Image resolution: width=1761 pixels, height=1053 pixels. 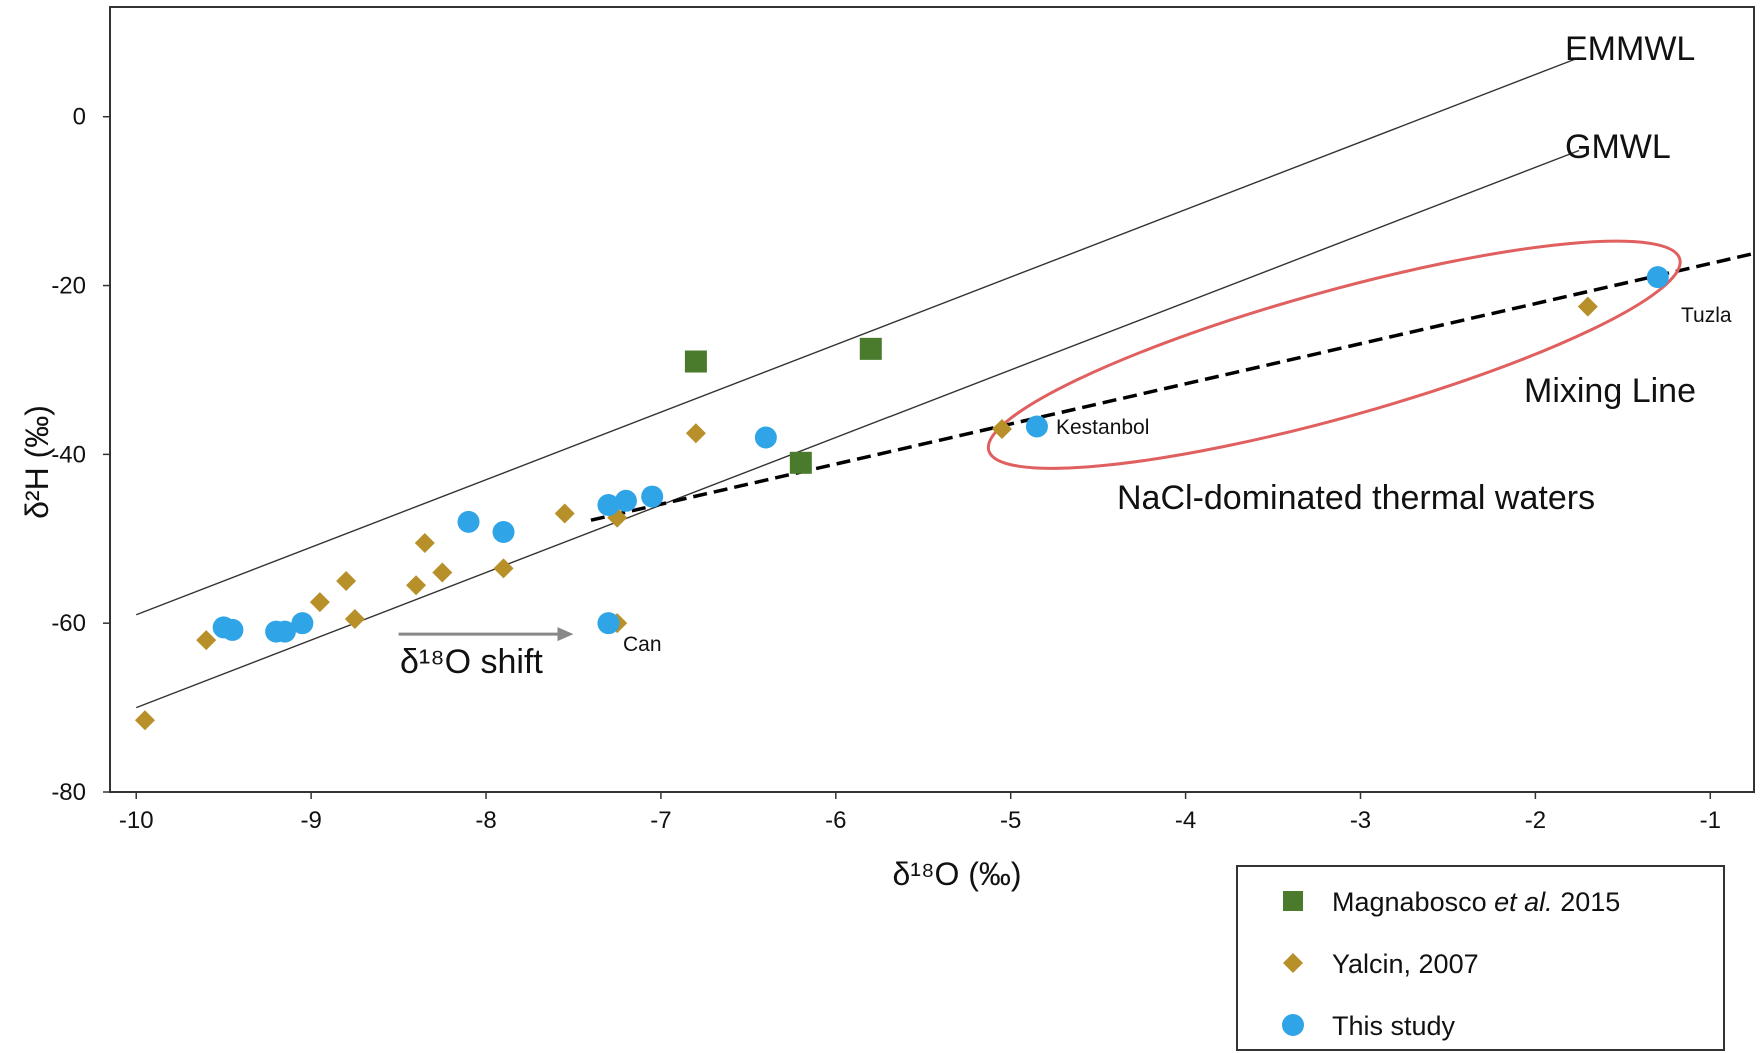 I want to click on x-tick-label: -2, so click(x=1535, y=820).